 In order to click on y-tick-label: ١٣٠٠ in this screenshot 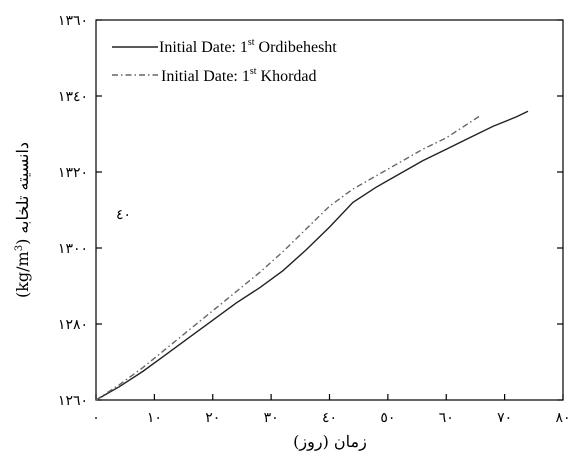, I will do `click(73, 249)`.